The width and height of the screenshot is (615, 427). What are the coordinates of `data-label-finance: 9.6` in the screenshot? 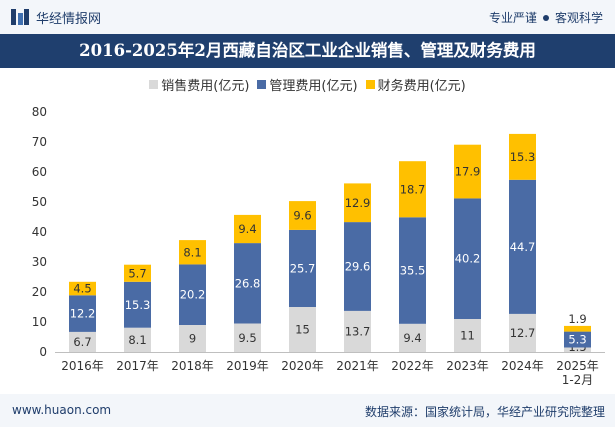 It's located at (302, 216).